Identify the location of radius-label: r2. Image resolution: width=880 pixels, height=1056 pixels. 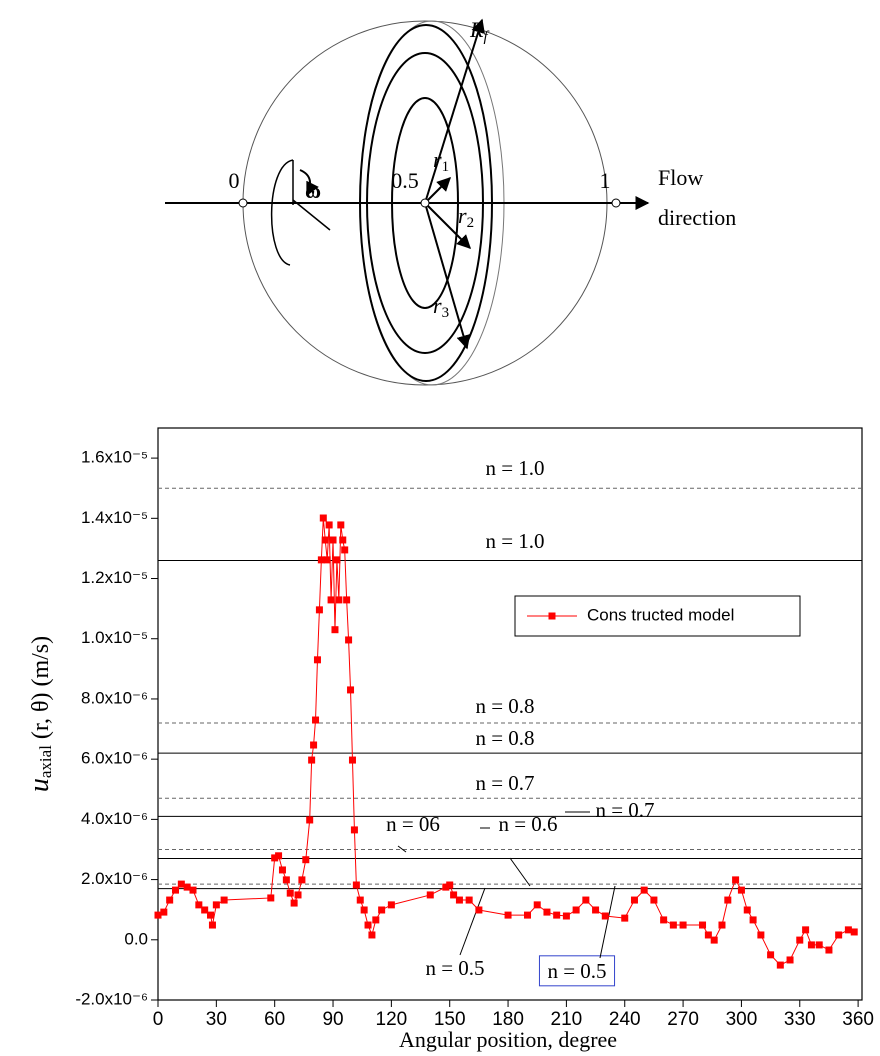
(466, 217).